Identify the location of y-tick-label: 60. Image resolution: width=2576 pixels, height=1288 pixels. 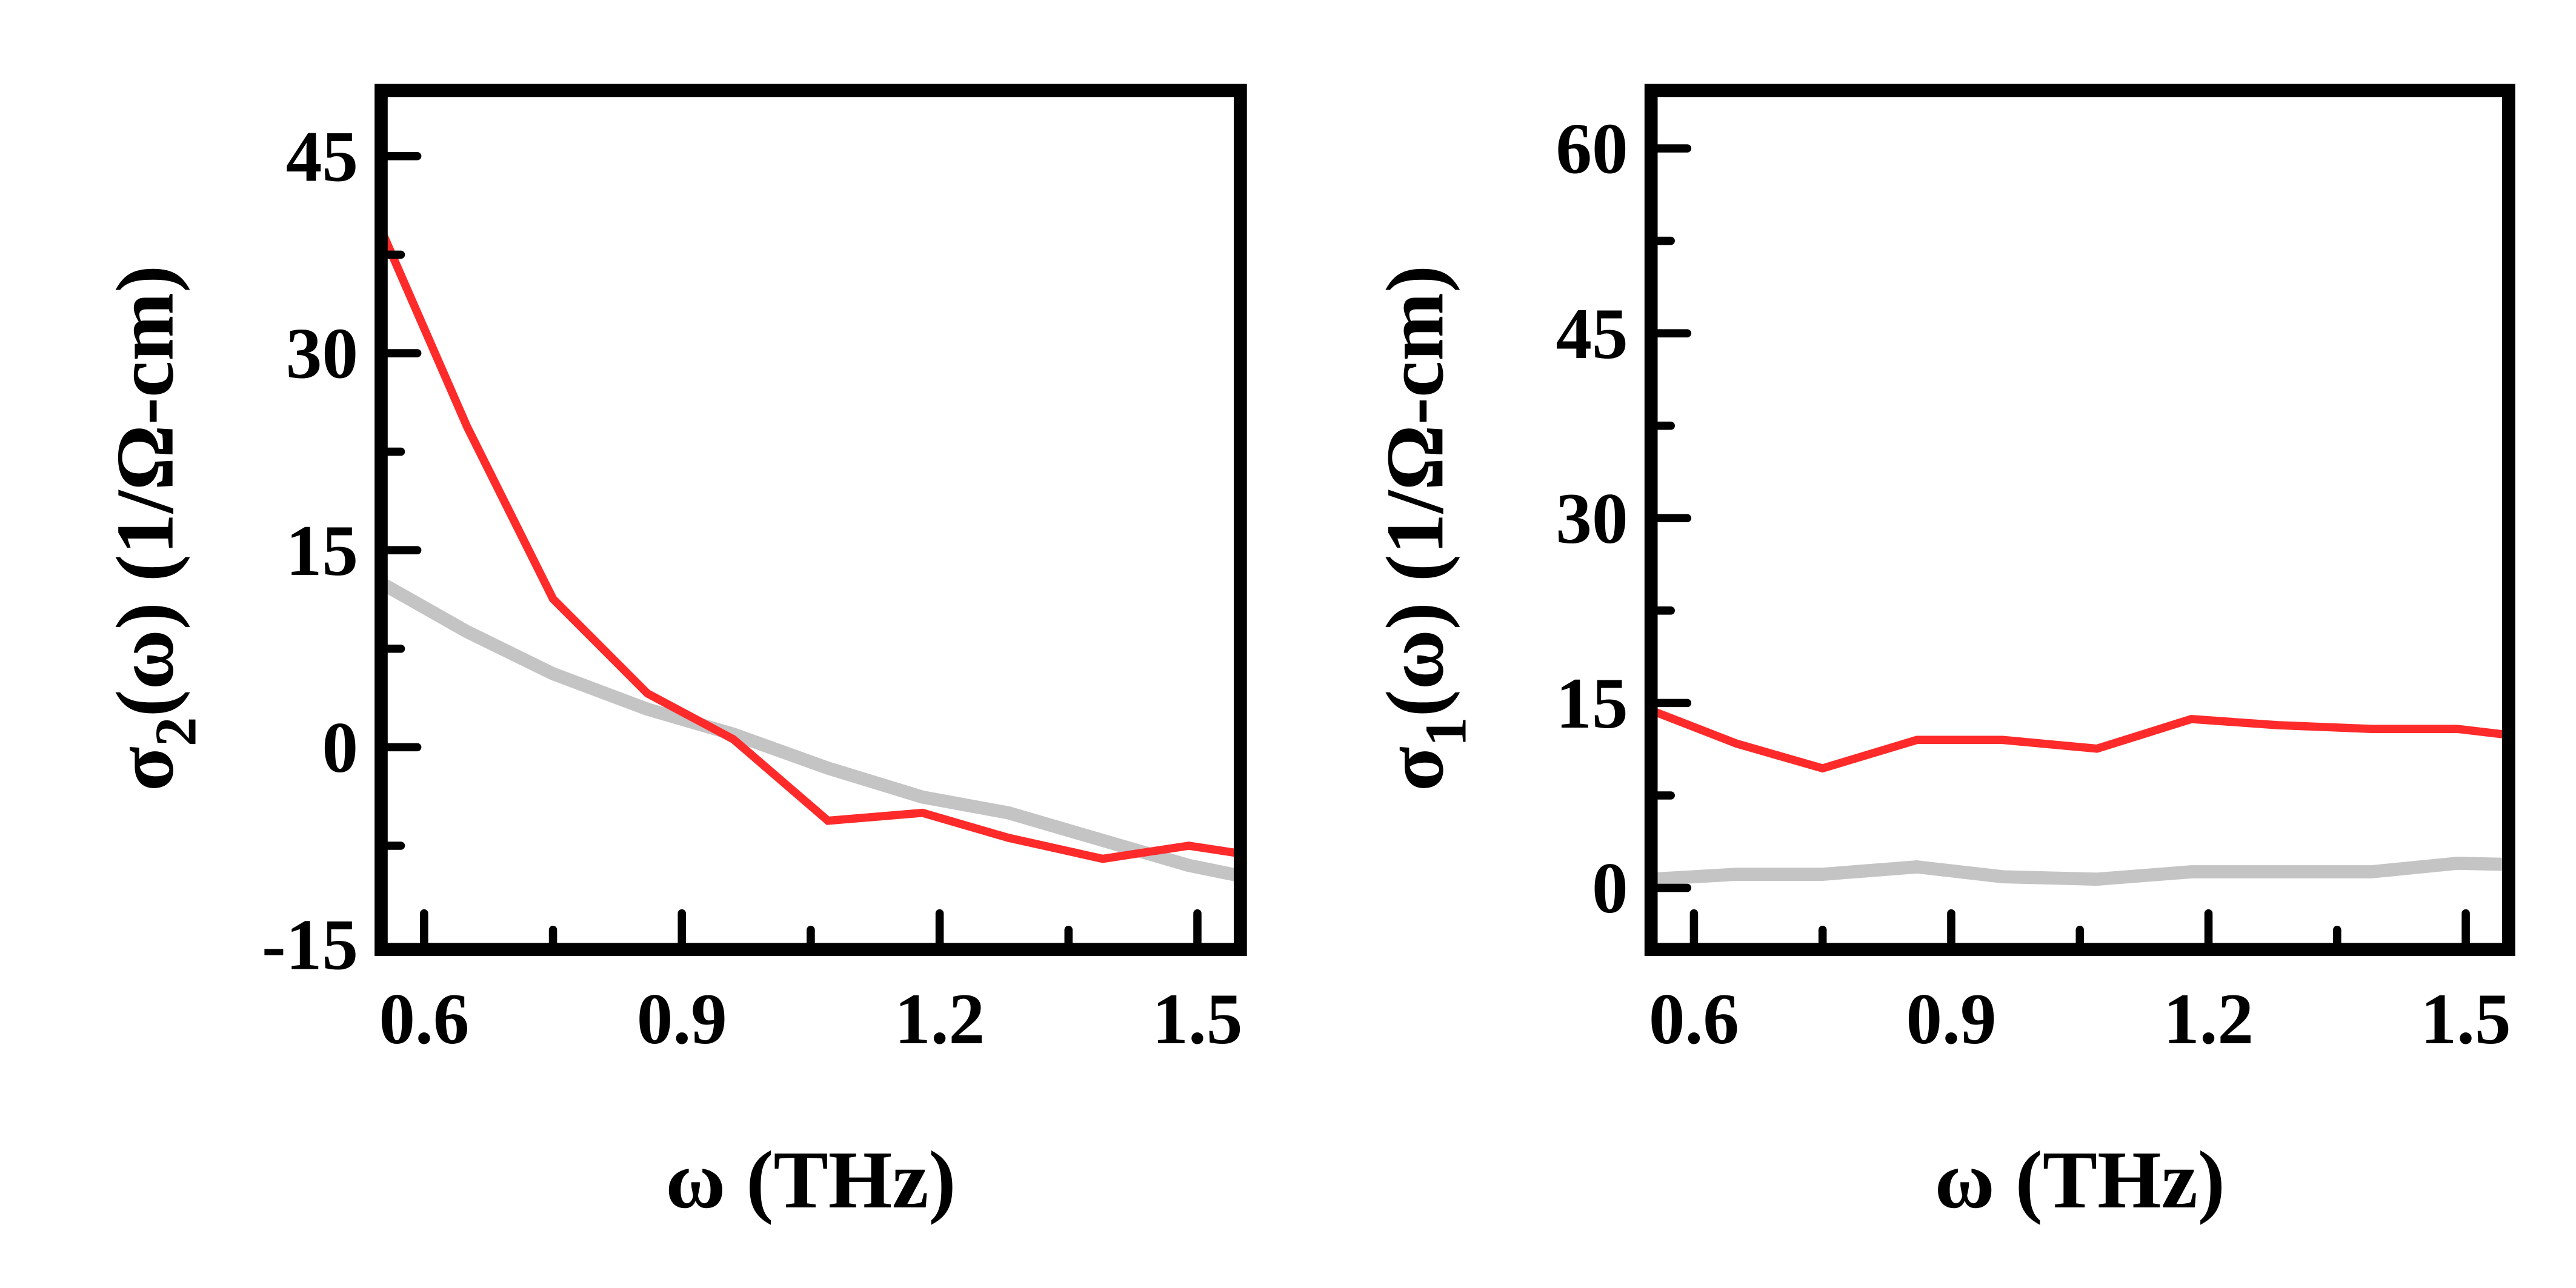
(1592, 149).